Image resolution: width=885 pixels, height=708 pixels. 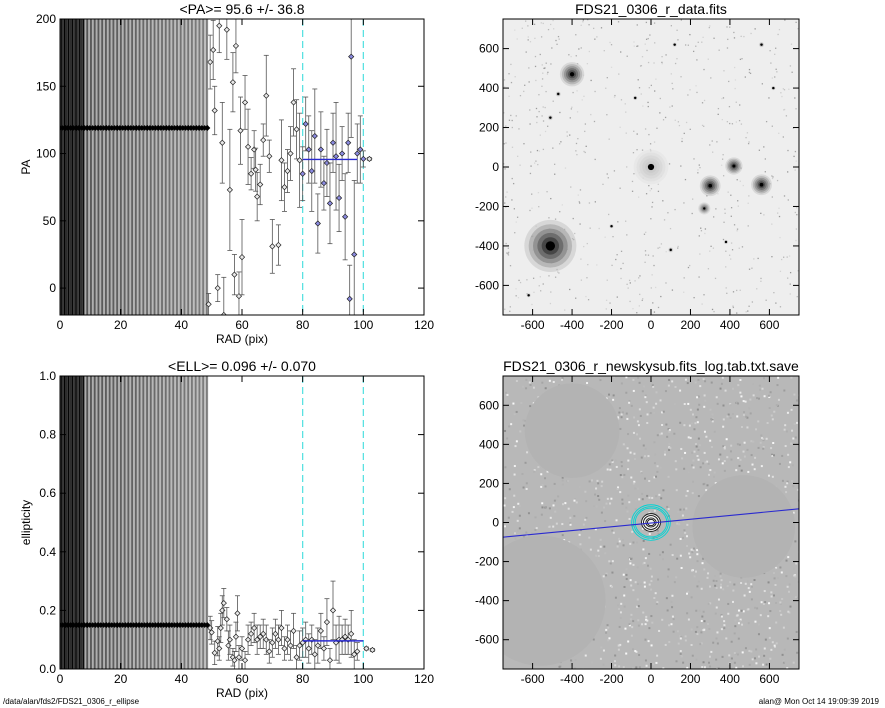 I want to click on isophote-ellipse, so click(x=651, y=522).